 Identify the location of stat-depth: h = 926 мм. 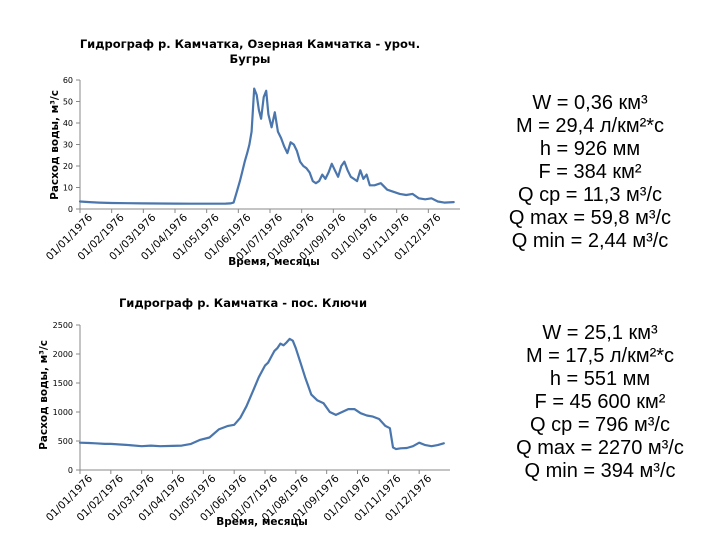
(590, 149).